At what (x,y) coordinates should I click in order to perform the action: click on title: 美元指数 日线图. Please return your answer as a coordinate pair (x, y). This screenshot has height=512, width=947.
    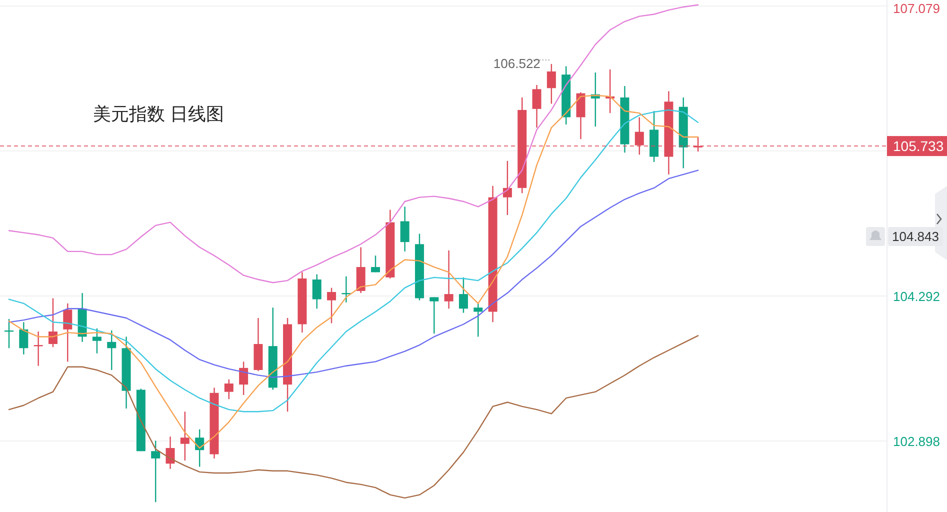
    Looking at the image, I should click on (158, 114).